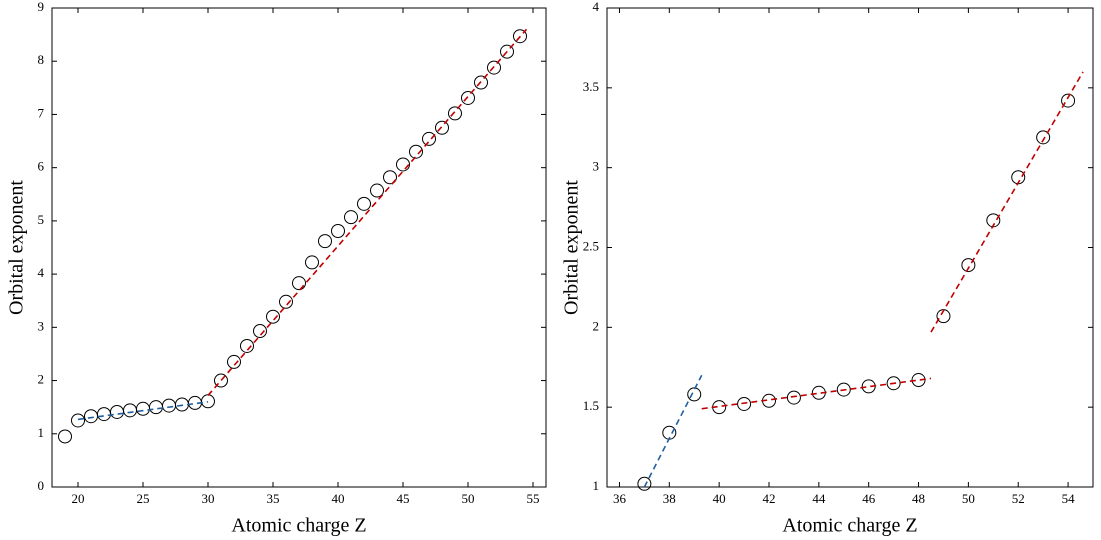  Describe the element at coordinates (591, 405) in the screenshot. I see `y-tick-label: 1.5` at that location.